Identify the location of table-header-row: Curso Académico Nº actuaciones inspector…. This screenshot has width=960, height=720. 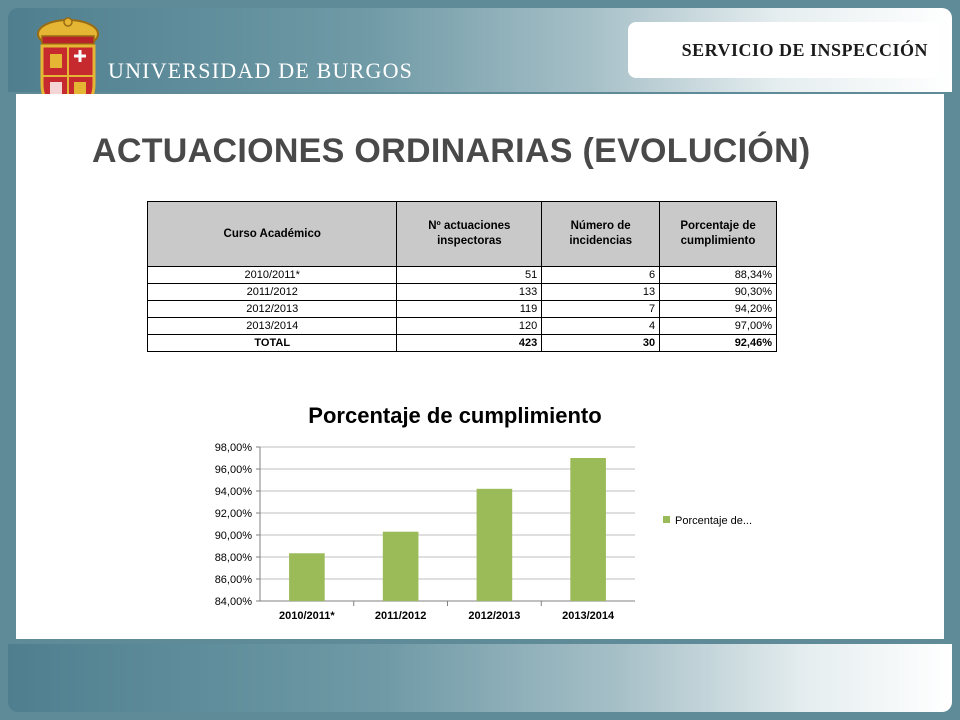
(461, 234).